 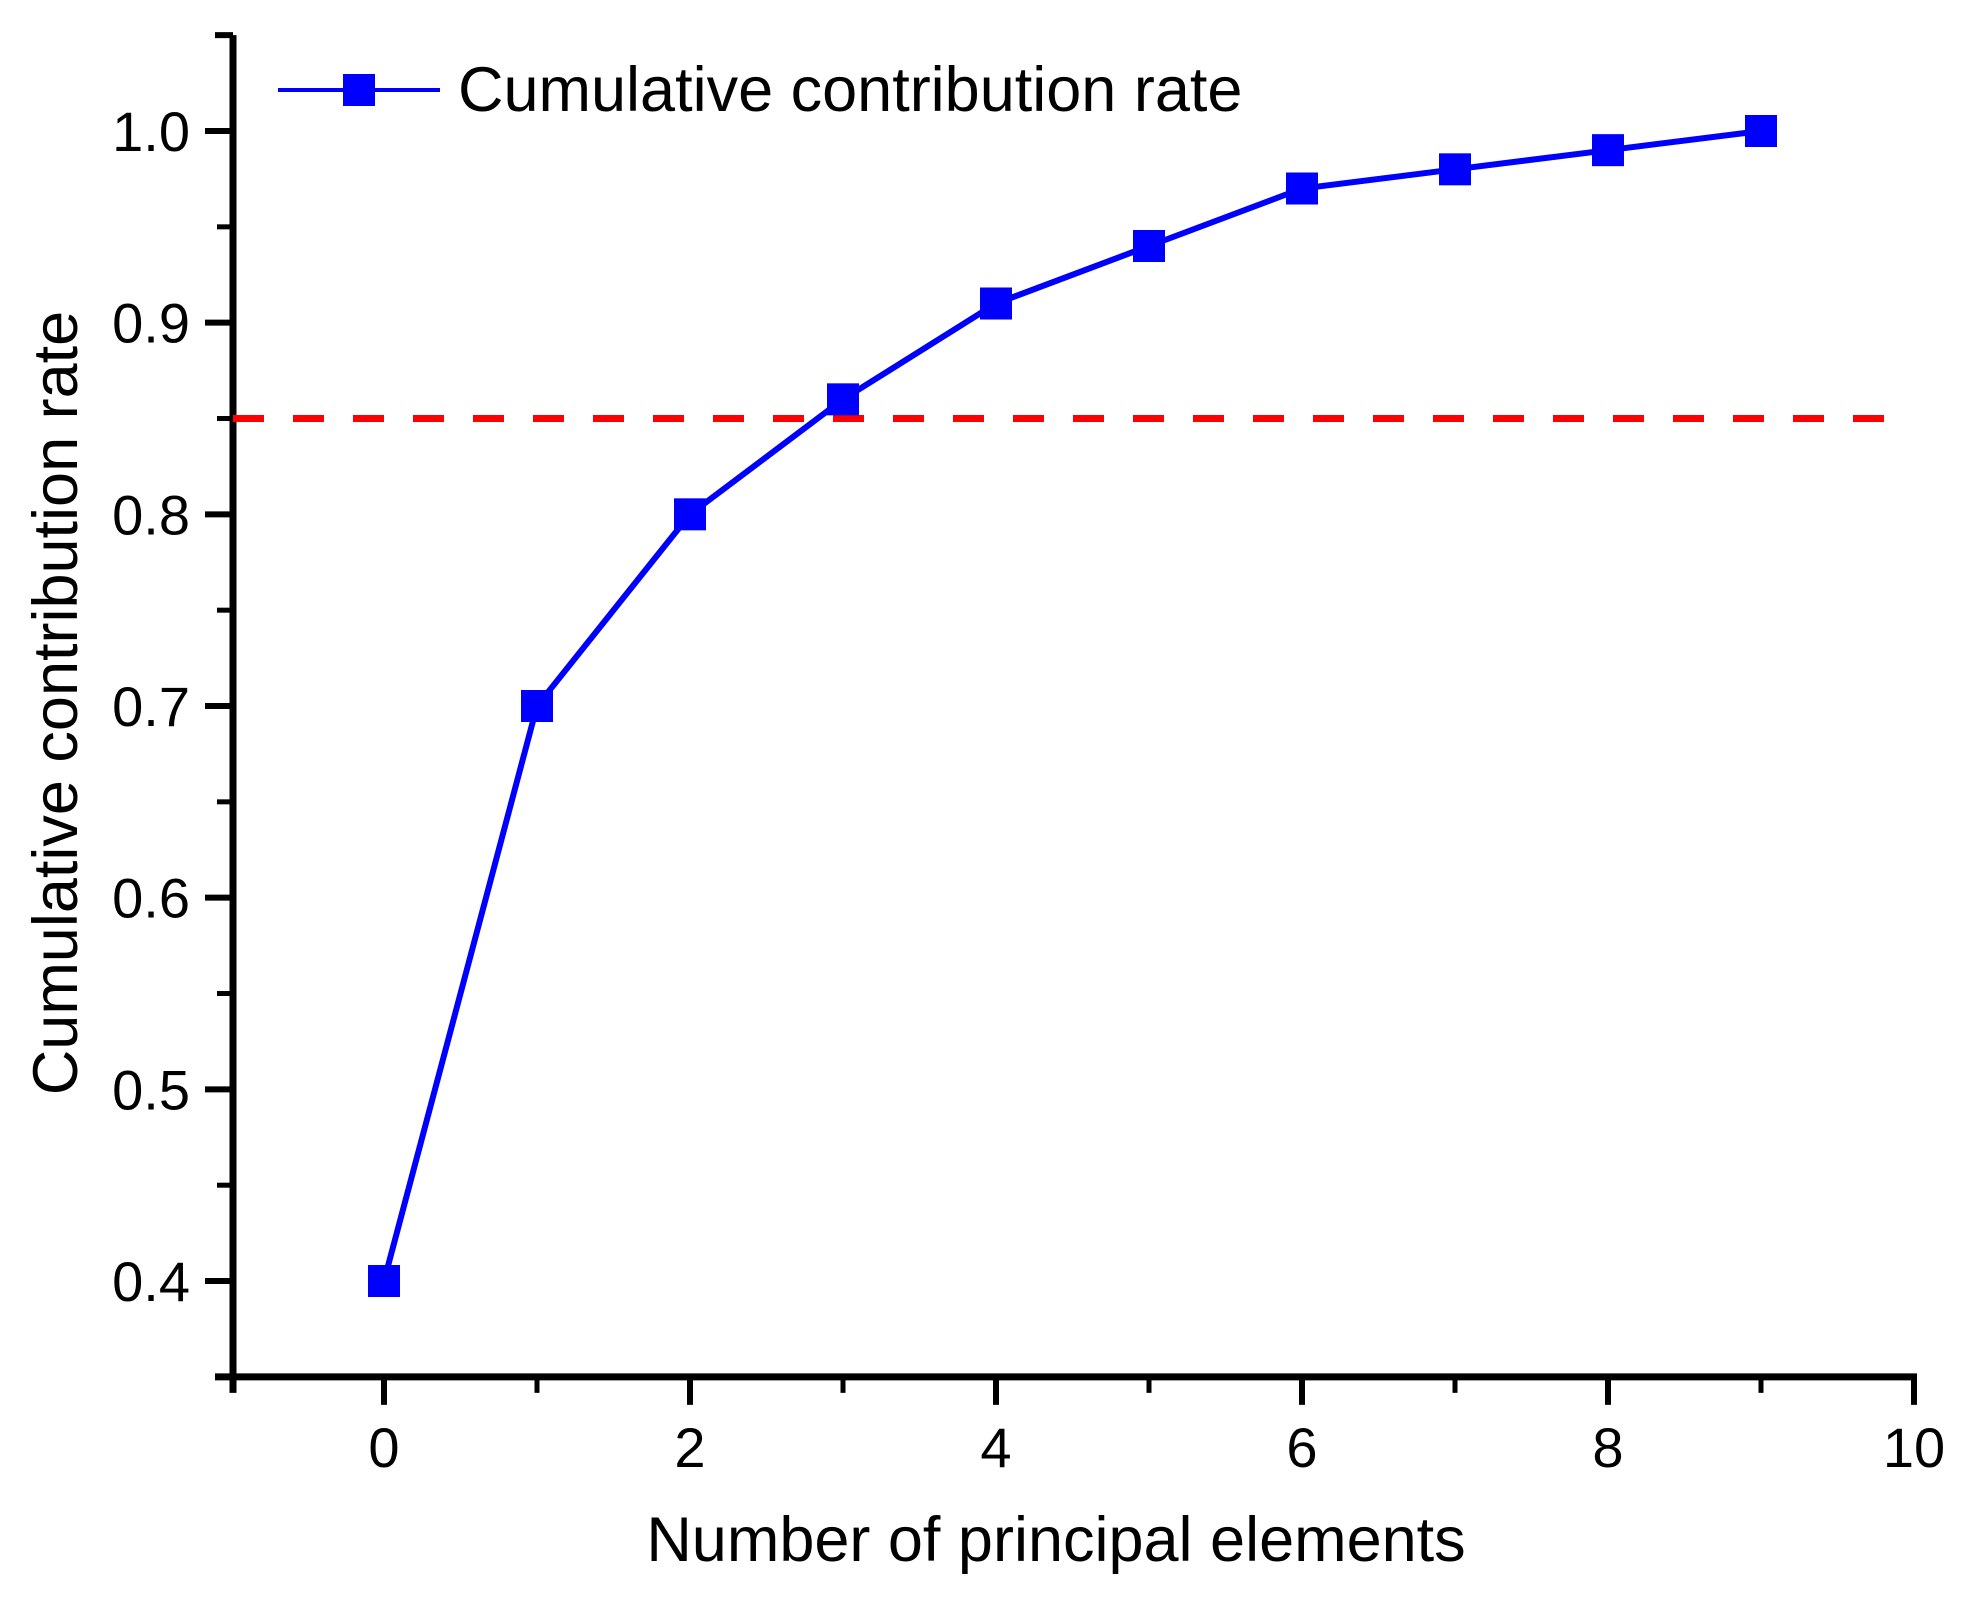 I want to click on x-axis-ticks: 0 2 4 6 8 10, so click(x=1156, y=1429).